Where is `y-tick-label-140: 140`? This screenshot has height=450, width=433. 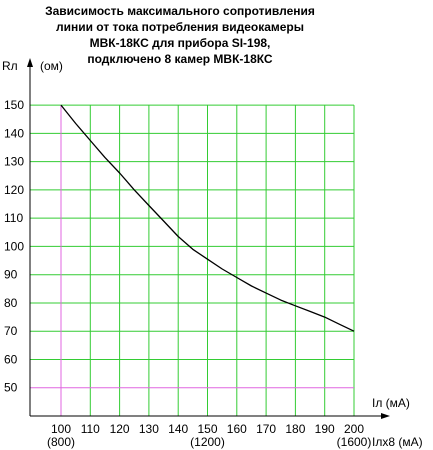 y-tick-label-140: 140 is located at coordinates (14, 133).